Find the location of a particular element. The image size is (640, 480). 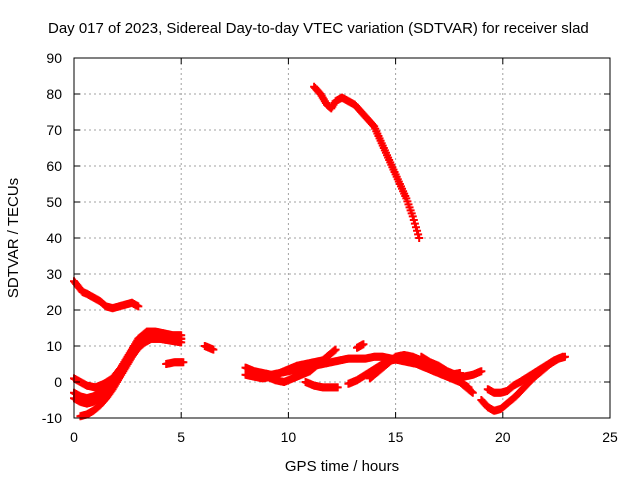

y-axis-label: SDTVAR / TECUs is located at coordinates (13, 238).